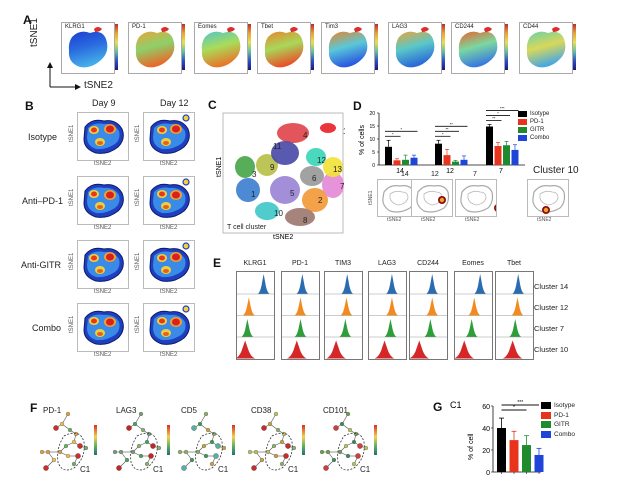  Describe the element at coordinates (328, 128) in the screenshot. I see `cluster-14-region` at that location.